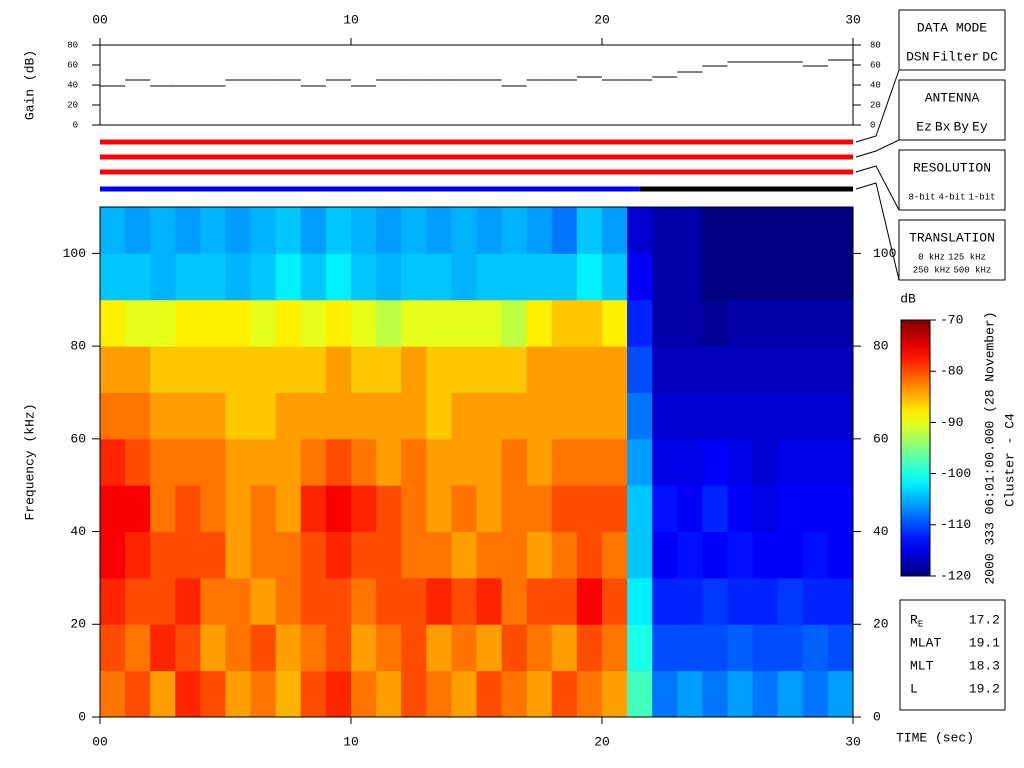  Describe the element at coordinates (78, 624) in the screenshot. I see `y-tick-label: 20` at that location.